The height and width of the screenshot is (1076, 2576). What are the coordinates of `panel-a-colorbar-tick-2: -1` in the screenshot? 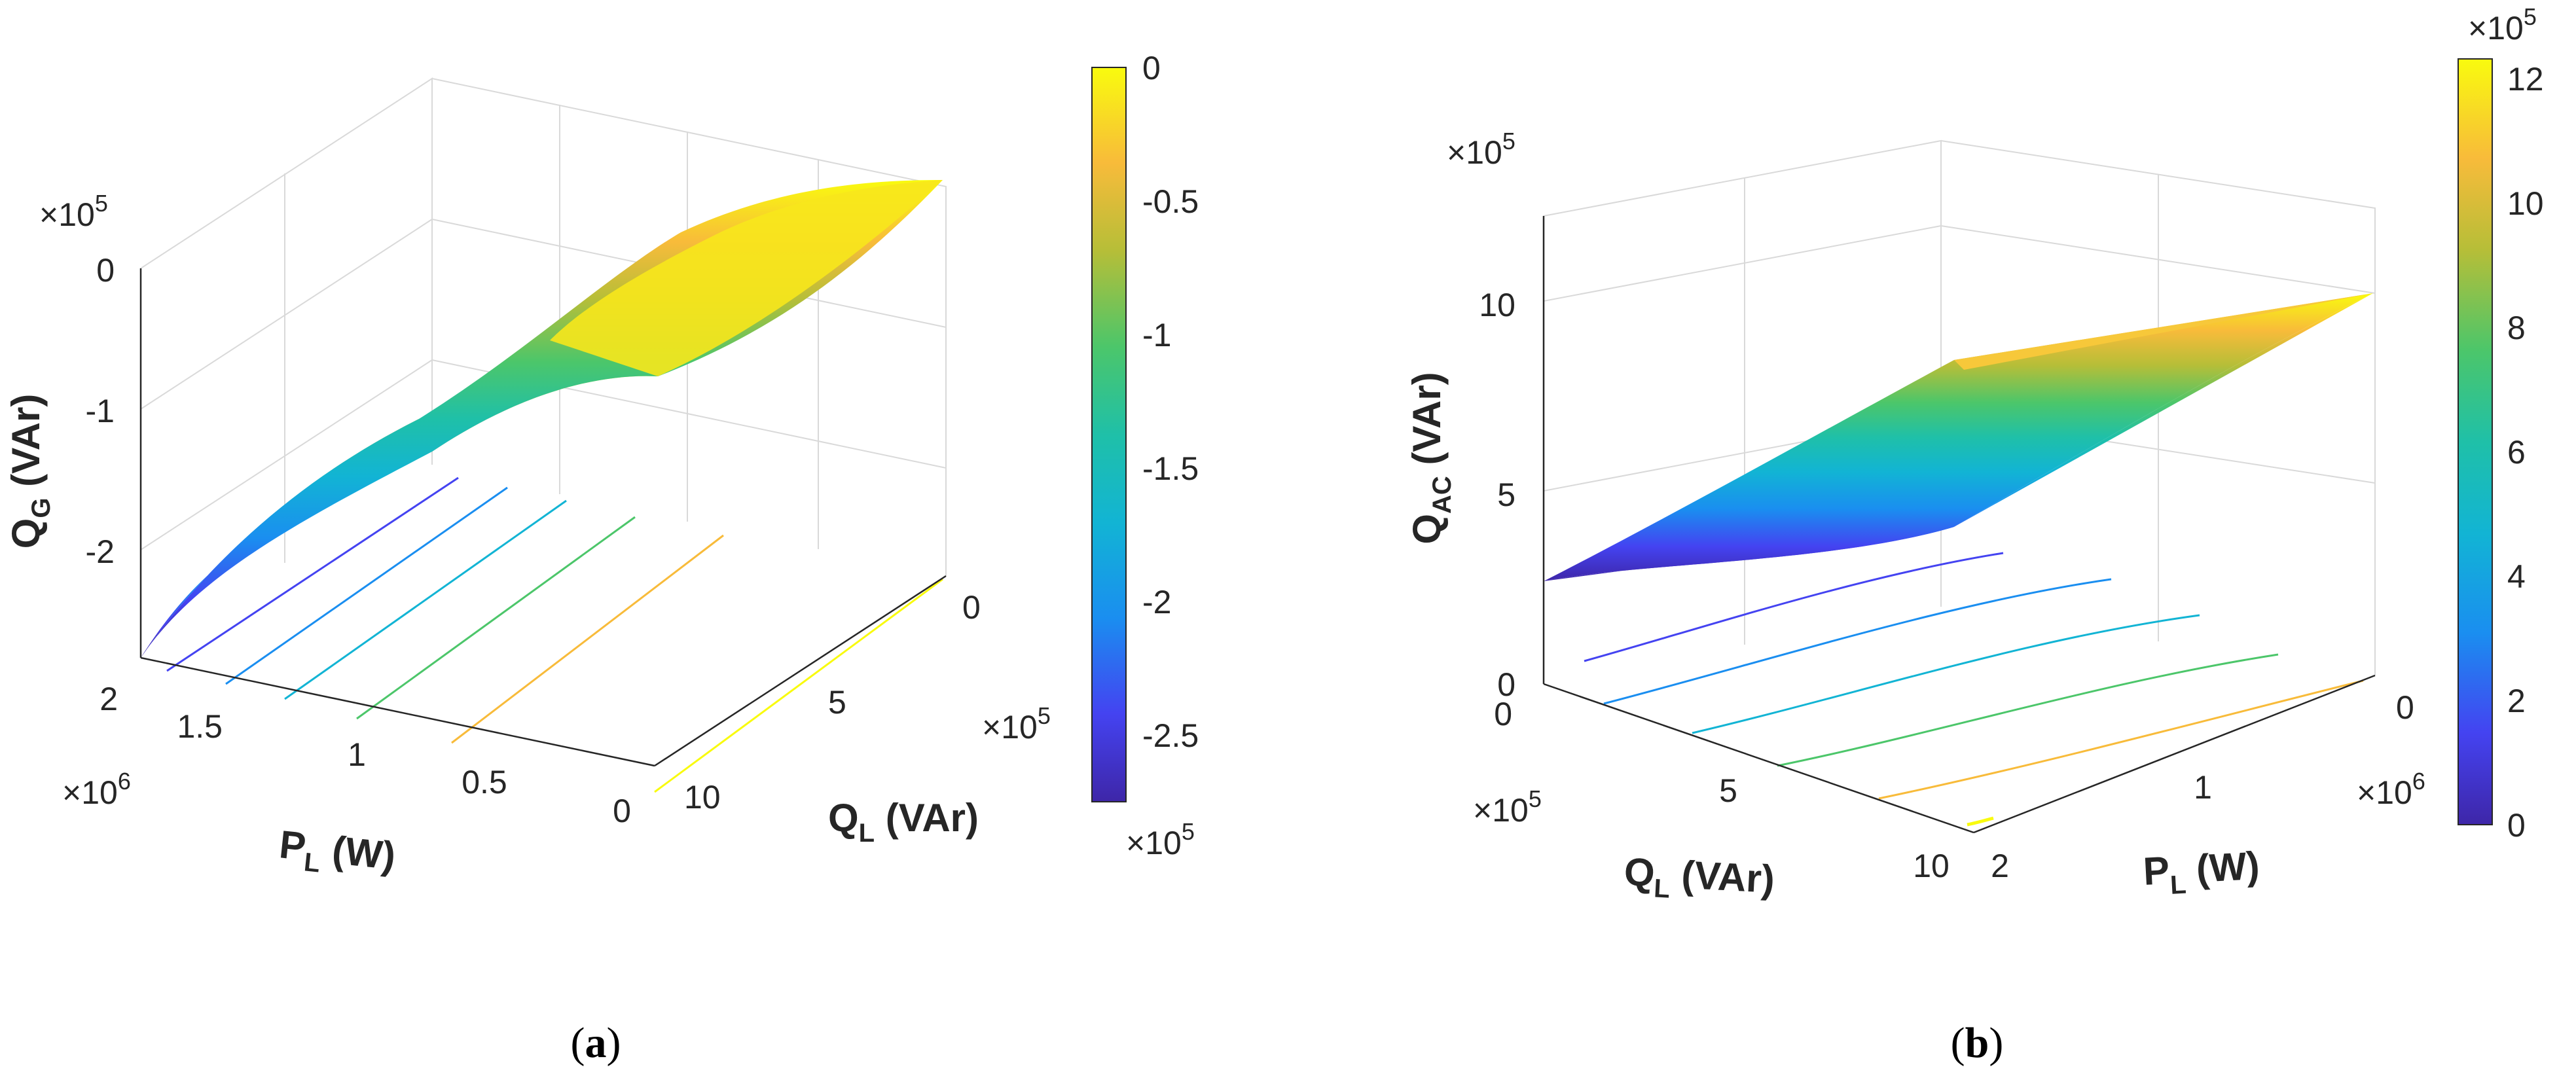 It's located at (1156, 335).